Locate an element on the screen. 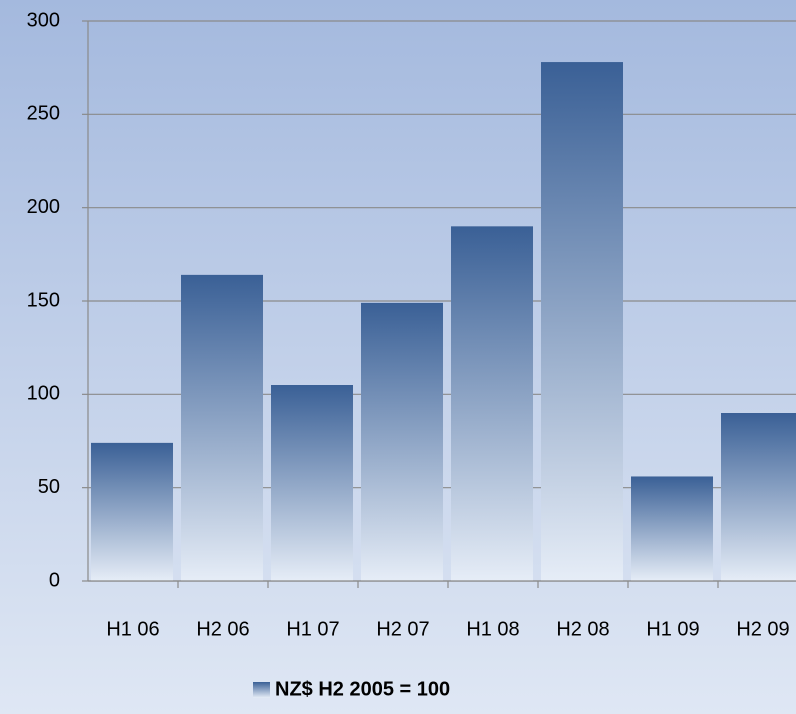 The height and width of the screenshot is (714, 796). y-tick-label: 250 is located at coordinates (43, 114).